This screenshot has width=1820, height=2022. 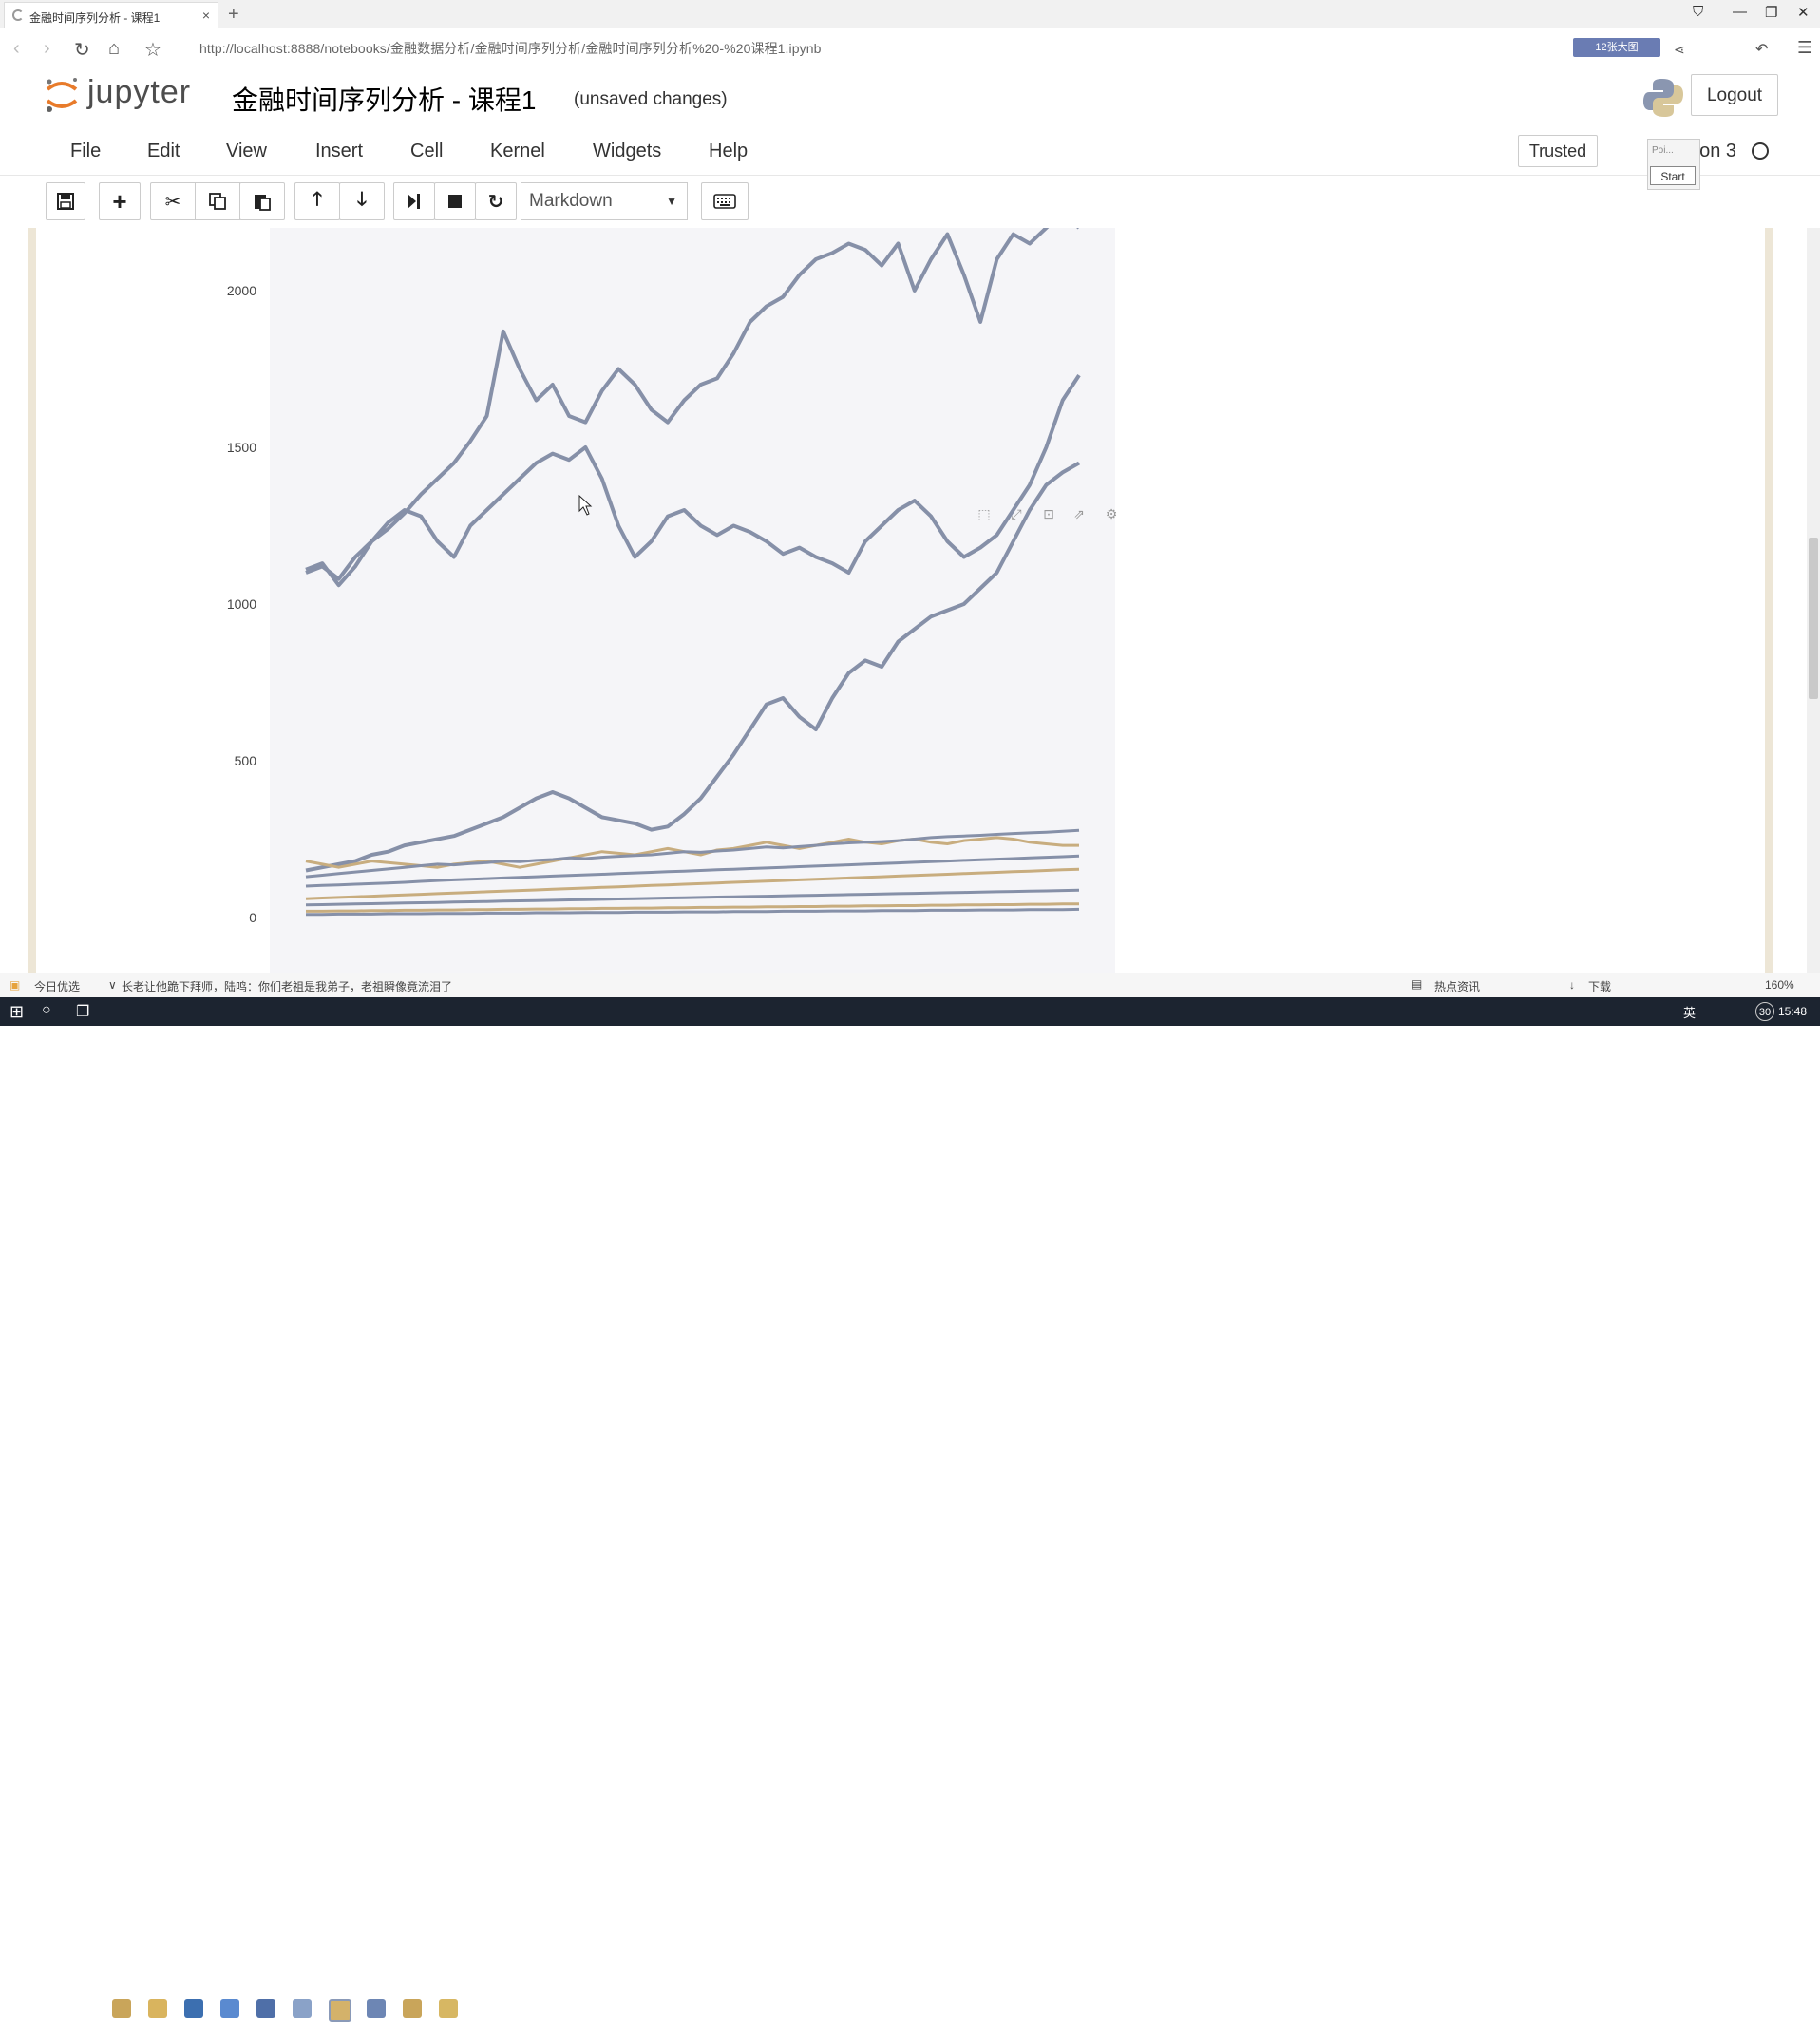 I want to click on series-group, so click(x=693, y=572).